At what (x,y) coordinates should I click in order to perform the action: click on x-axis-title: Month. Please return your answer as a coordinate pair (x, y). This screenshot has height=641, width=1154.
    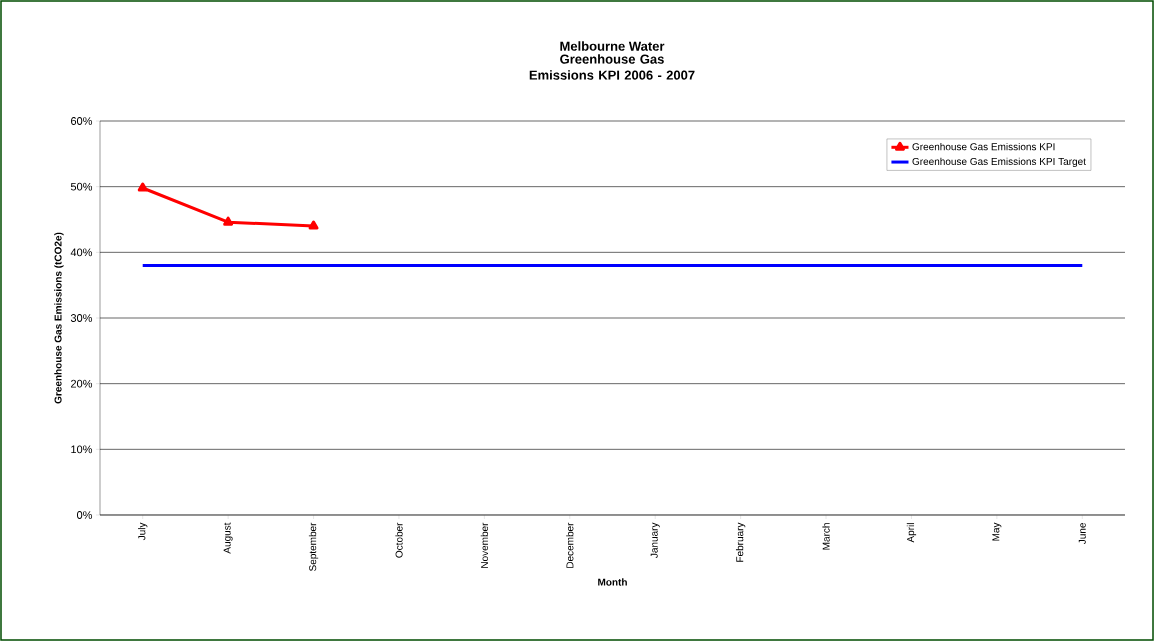
    Looking at the image, I should click on (612, 582).